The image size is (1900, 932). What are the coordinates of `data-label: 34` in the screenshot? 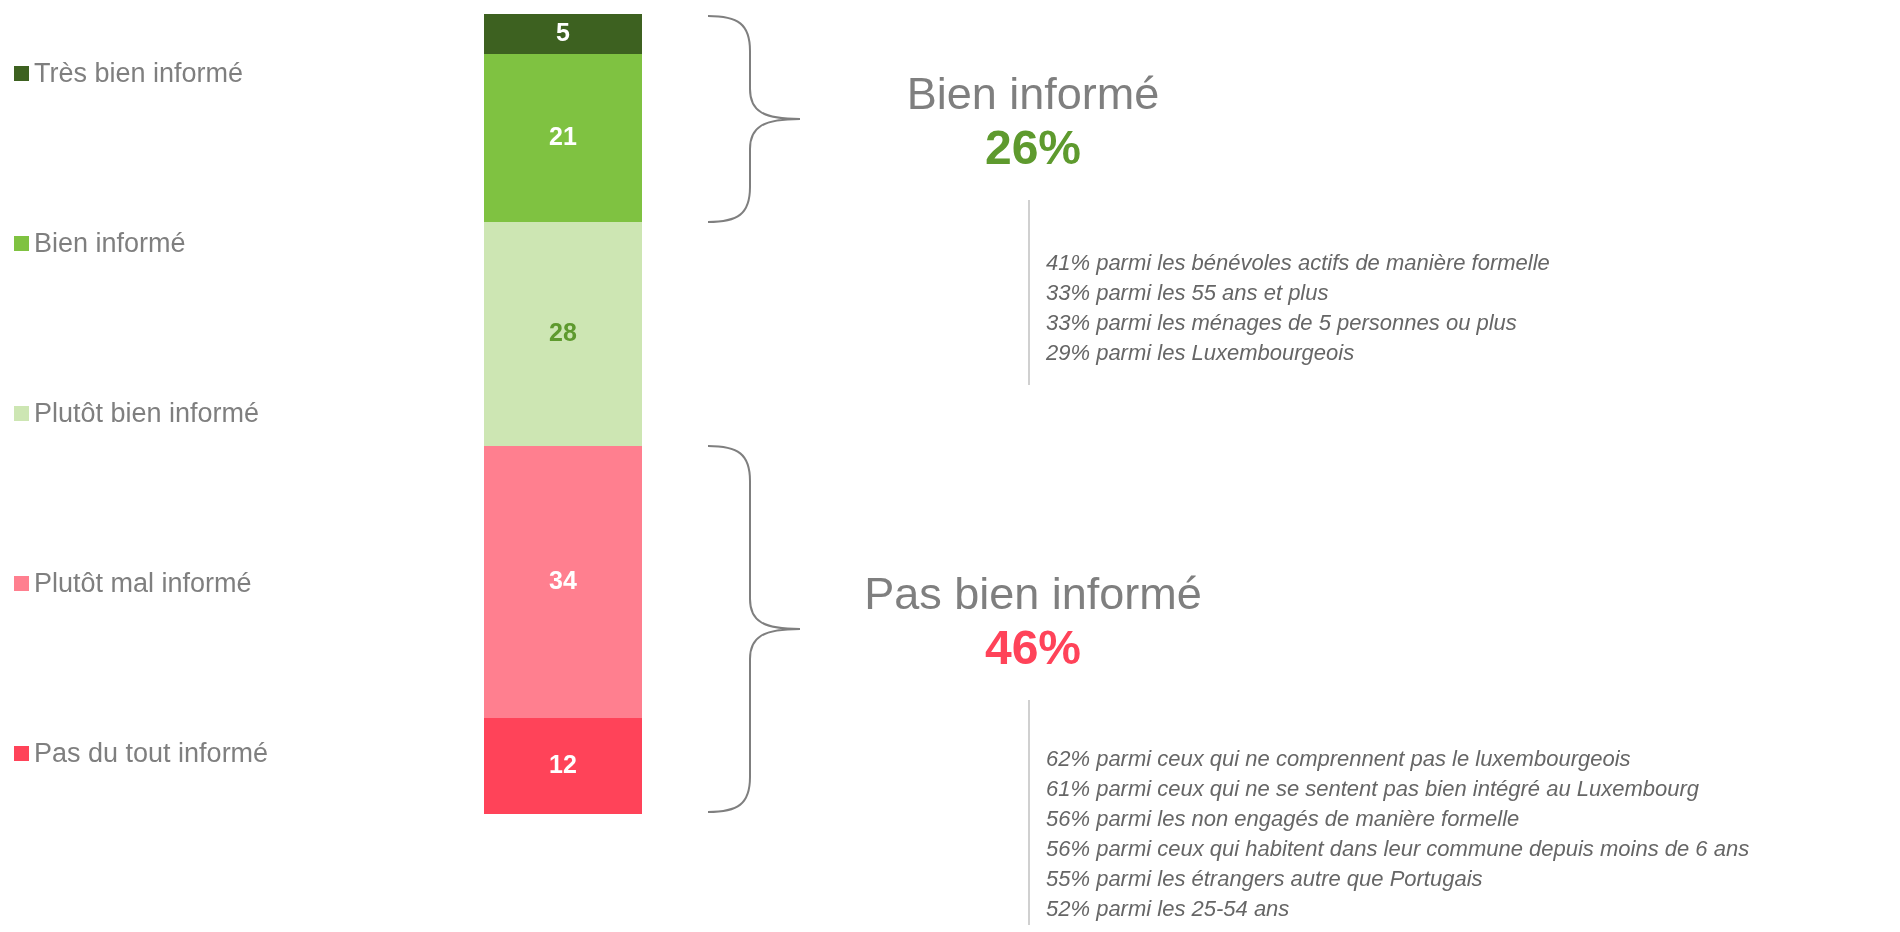 It's located at (563, 579).